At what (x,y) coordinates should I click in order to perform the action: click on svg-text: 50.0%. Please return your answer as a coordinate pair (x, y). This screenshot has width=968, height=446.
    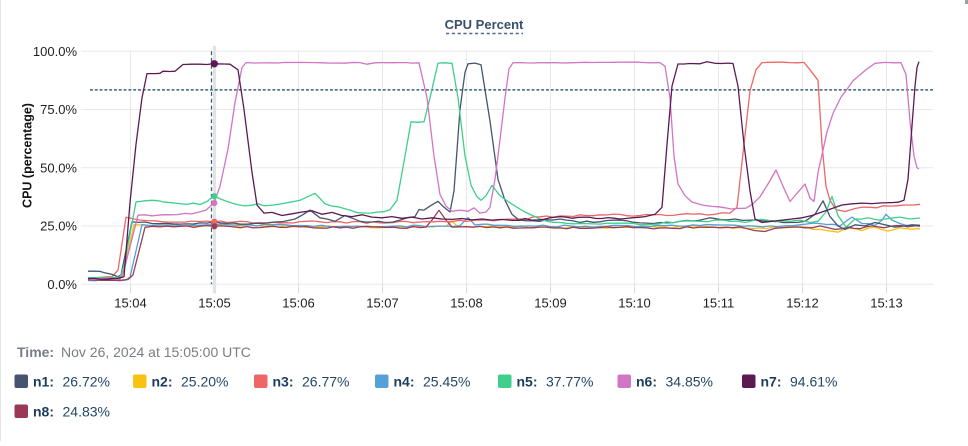
    Looking at the image, I should click on (58, 167).